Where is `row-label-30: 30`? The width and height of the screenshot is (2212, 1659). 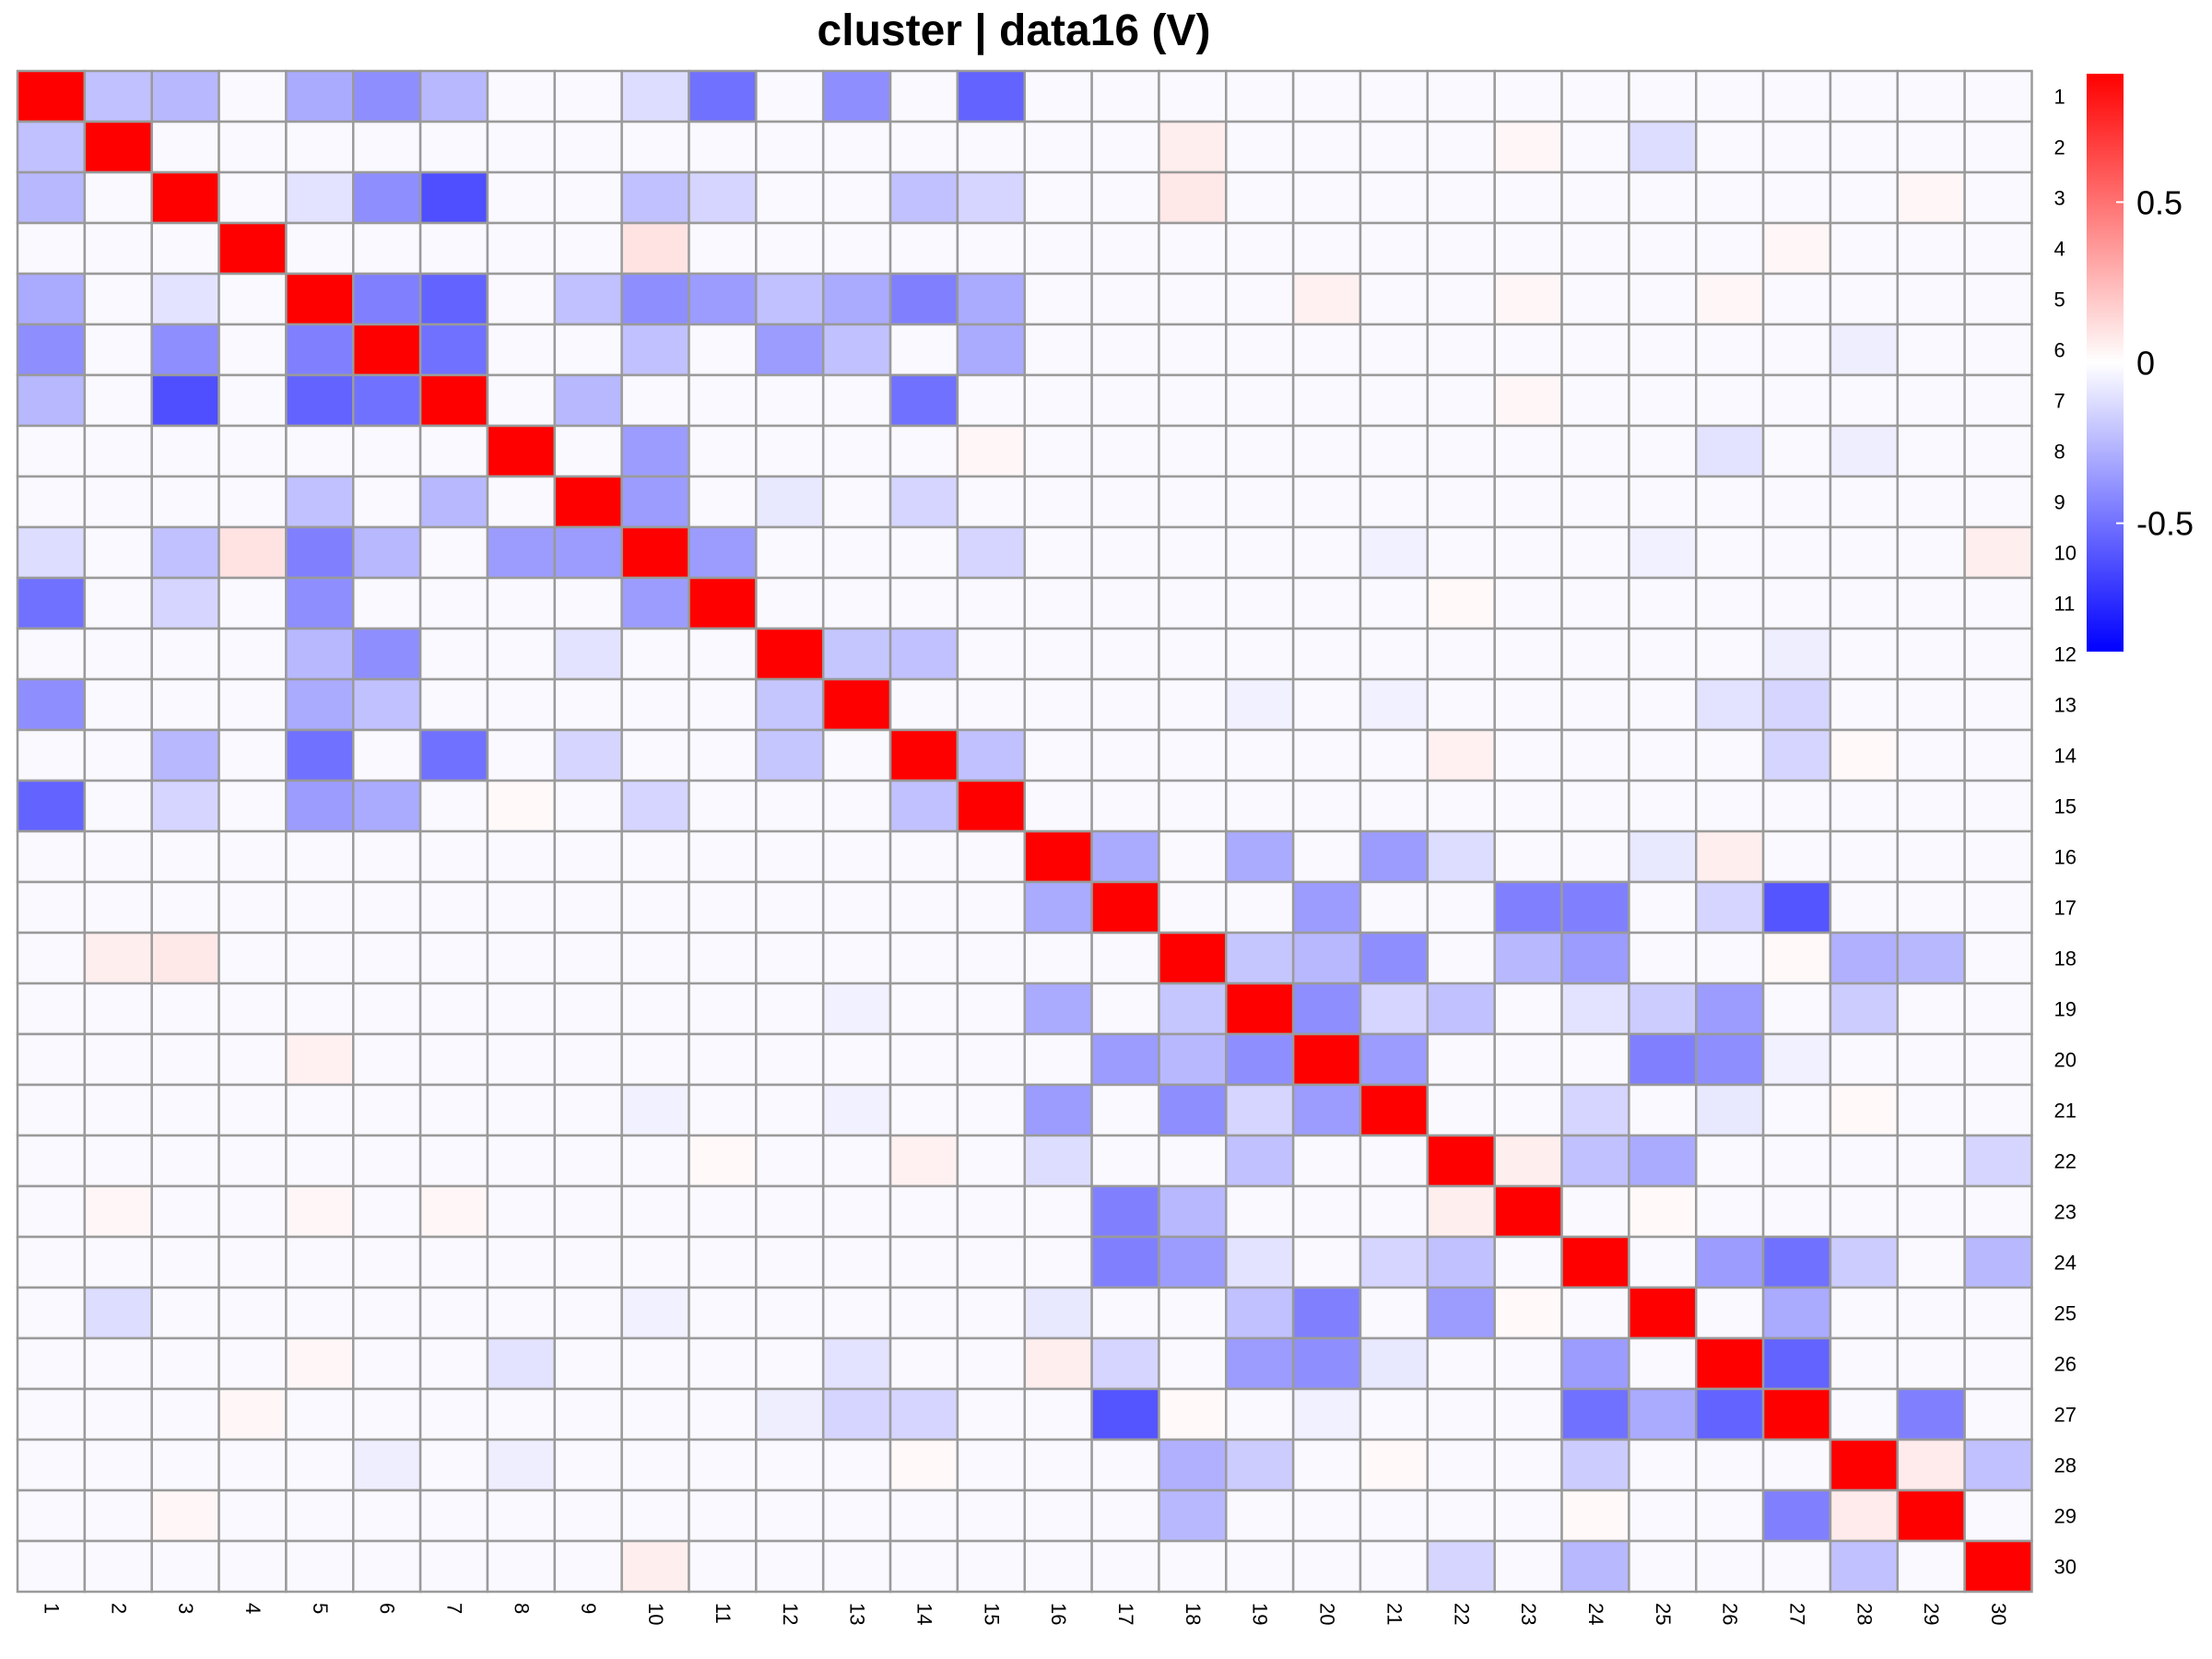
row-label-30: 30 is located at coordinates (2065, 1567).